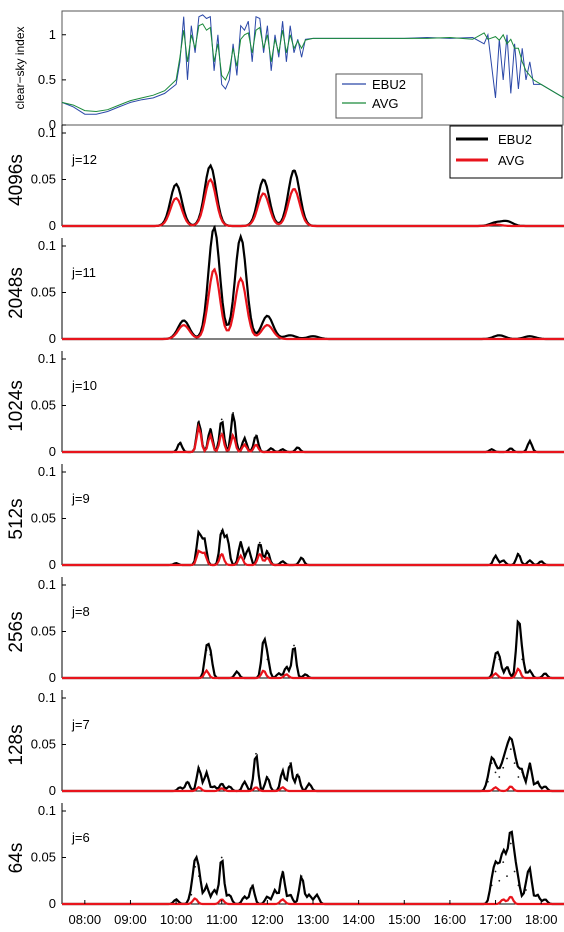  I want to click on top-panel-frame, so click(312, 68).